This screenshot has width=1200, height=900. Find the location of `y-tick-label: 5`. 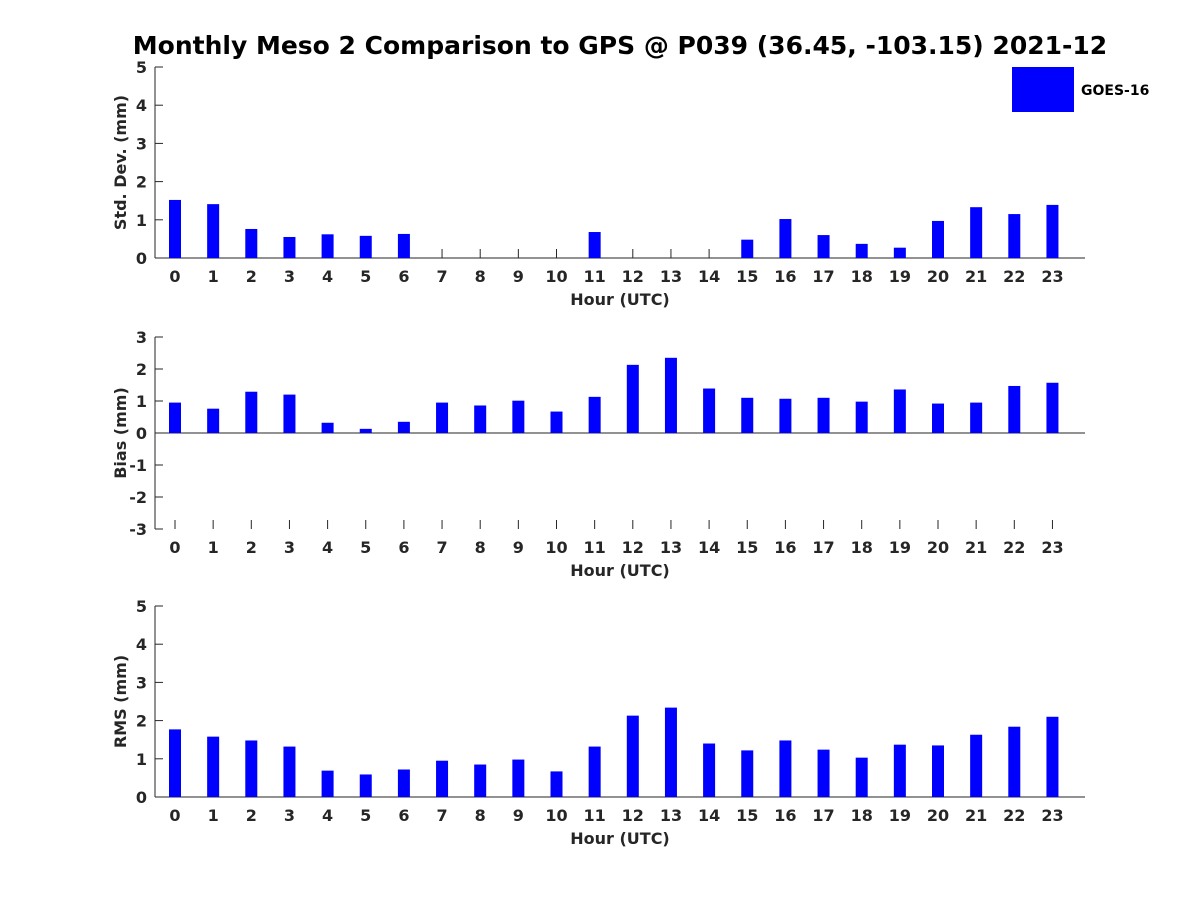

y-tick-label: 5 is located at coordinates (141, 606).